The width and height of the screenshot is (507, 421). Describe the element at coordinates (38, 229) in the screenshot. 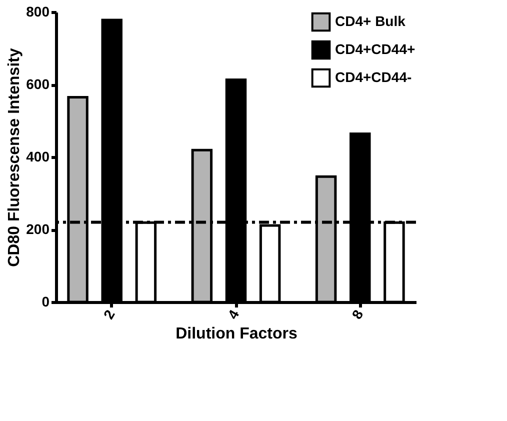

I see `y-tick-label: 200` at that location.